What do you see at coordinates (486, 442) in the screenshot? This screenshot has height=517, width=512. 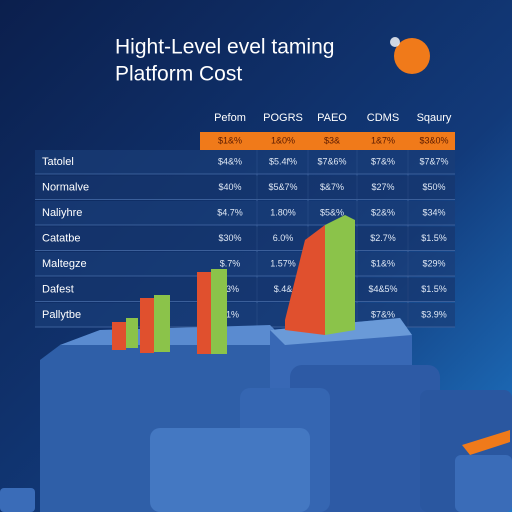 I see `accent` at bounding box center [486, 442].